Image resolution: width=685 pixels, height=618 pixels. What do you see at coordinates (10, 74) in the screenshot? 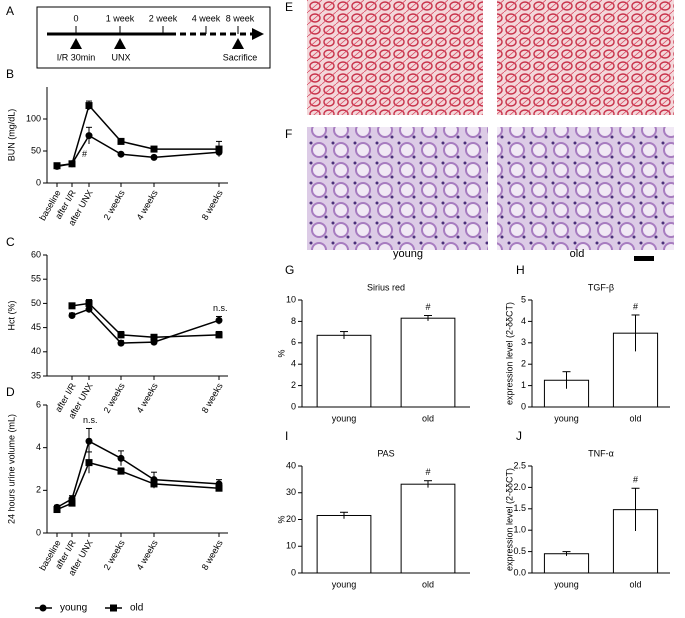
I see `panel-label: B` at bounding box center [10, 74].